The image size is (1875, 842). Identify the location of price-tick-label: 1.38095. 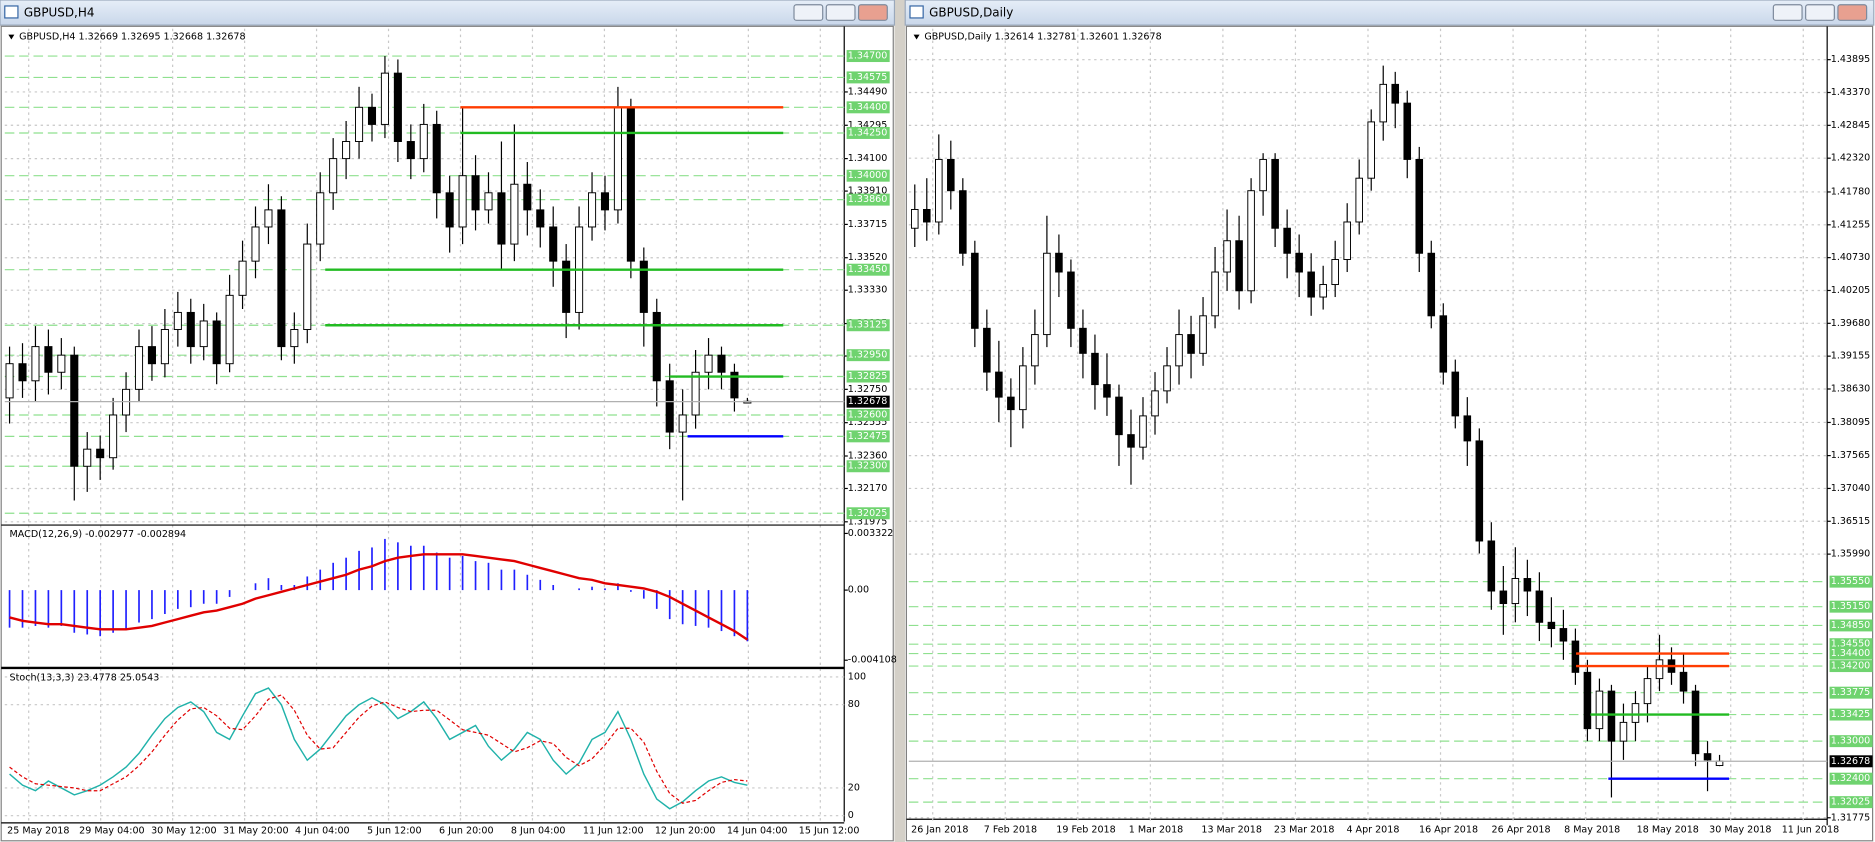
(1850, 422).